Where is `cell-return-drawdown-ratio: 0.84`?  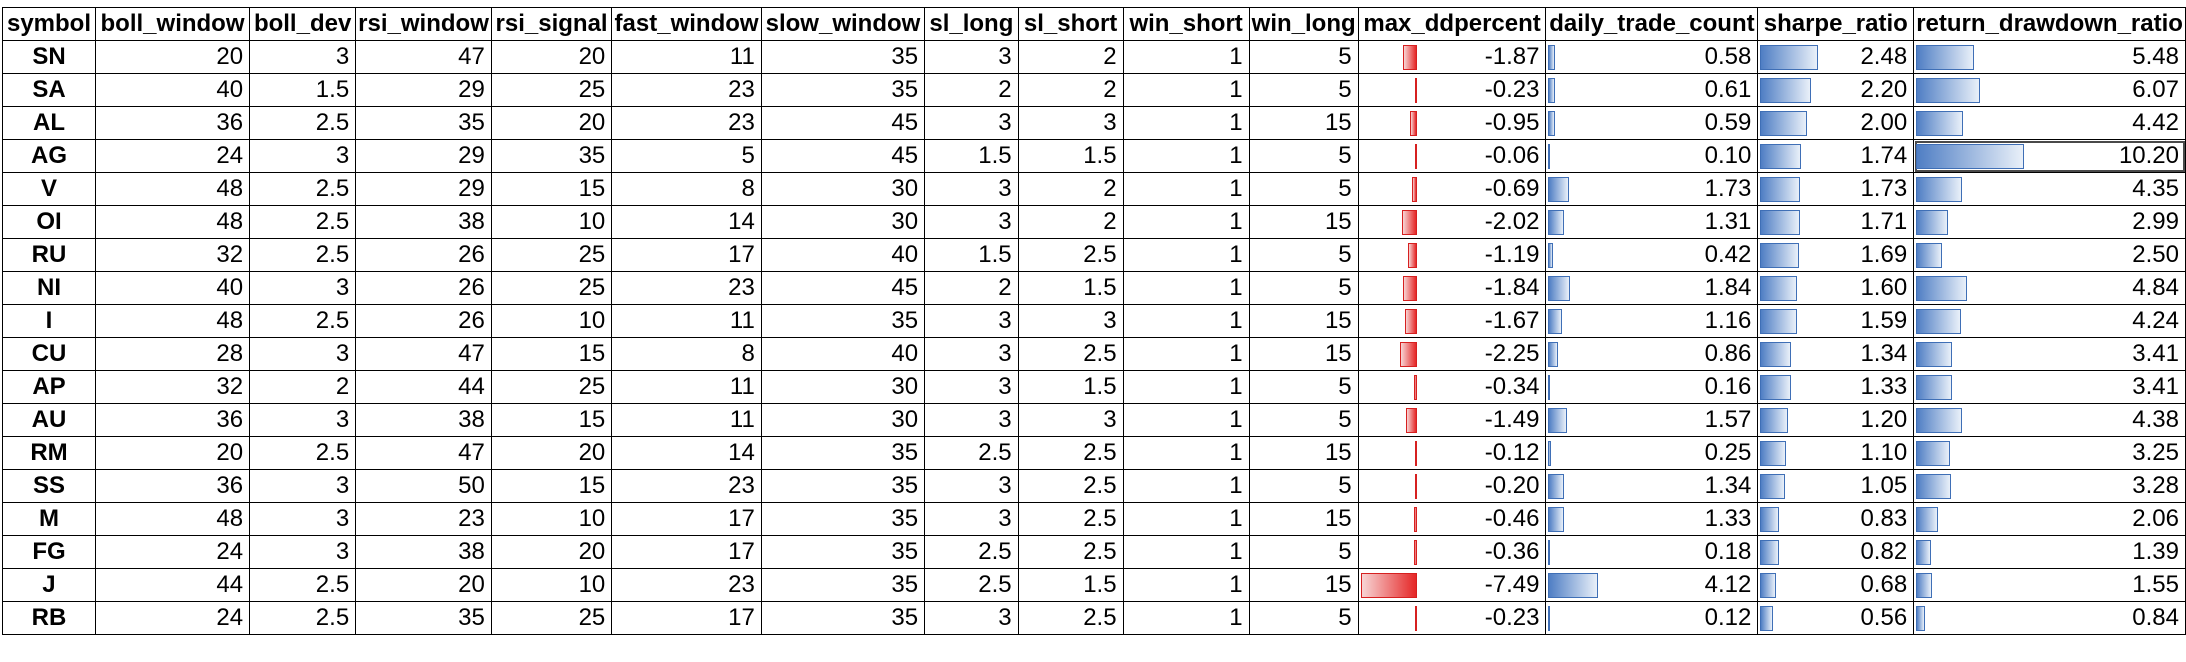
cell-return-drawdown-ratio: 0.84 is located at coordinates (2049, 618).